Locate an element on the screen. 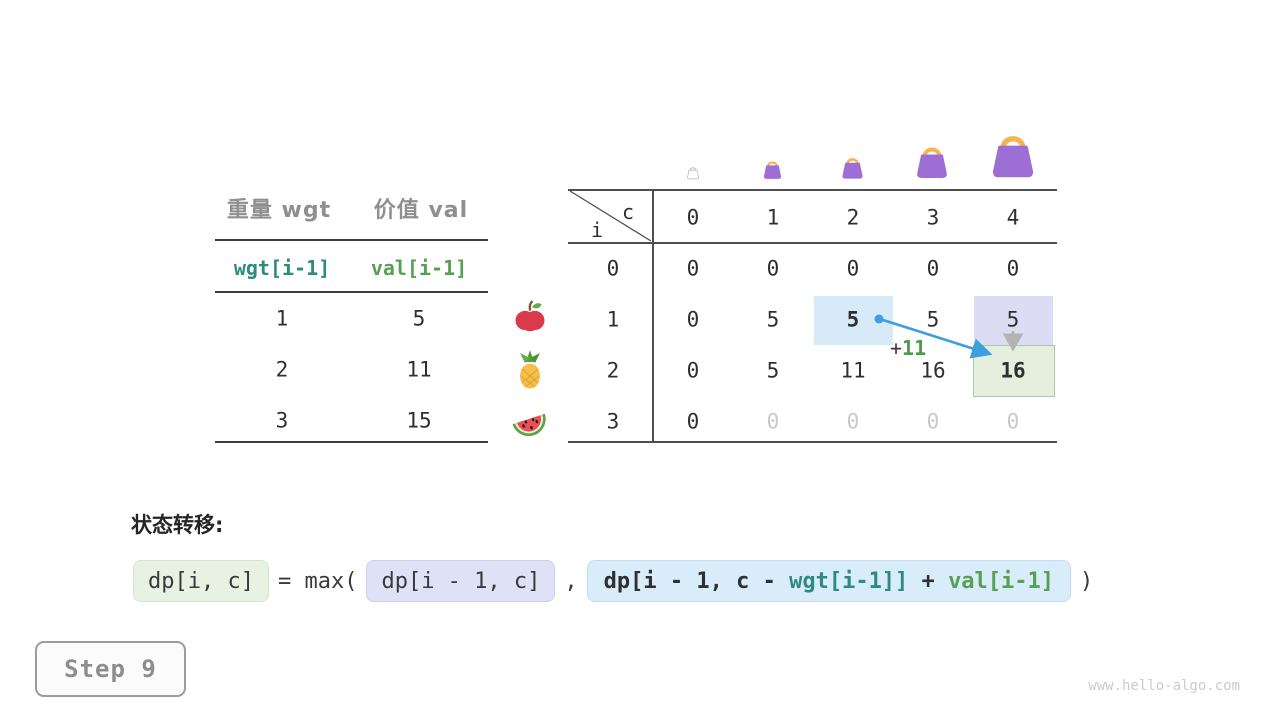  item-val-1: 5 is located at coordinates (419, 318).